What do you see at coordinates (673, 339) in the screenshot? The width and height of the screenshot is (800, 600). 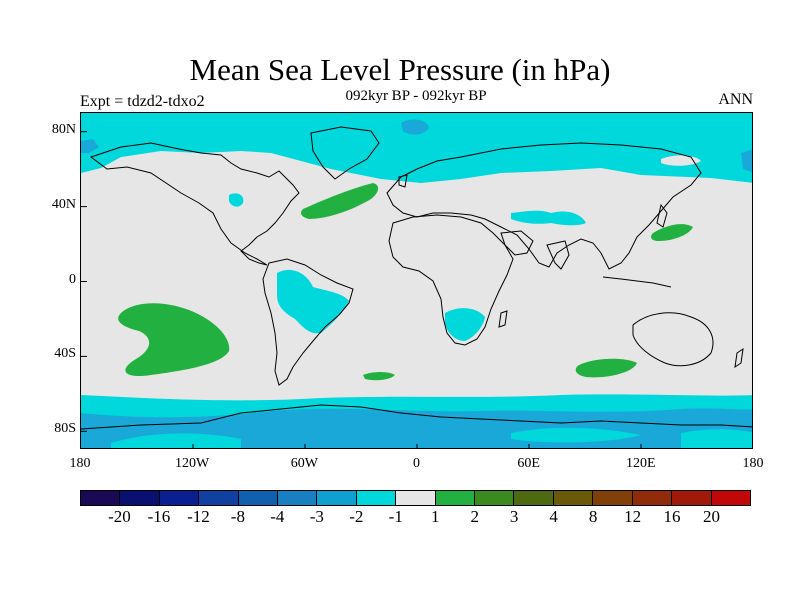 I see `australia-outline` at bounding box center [673, 339].